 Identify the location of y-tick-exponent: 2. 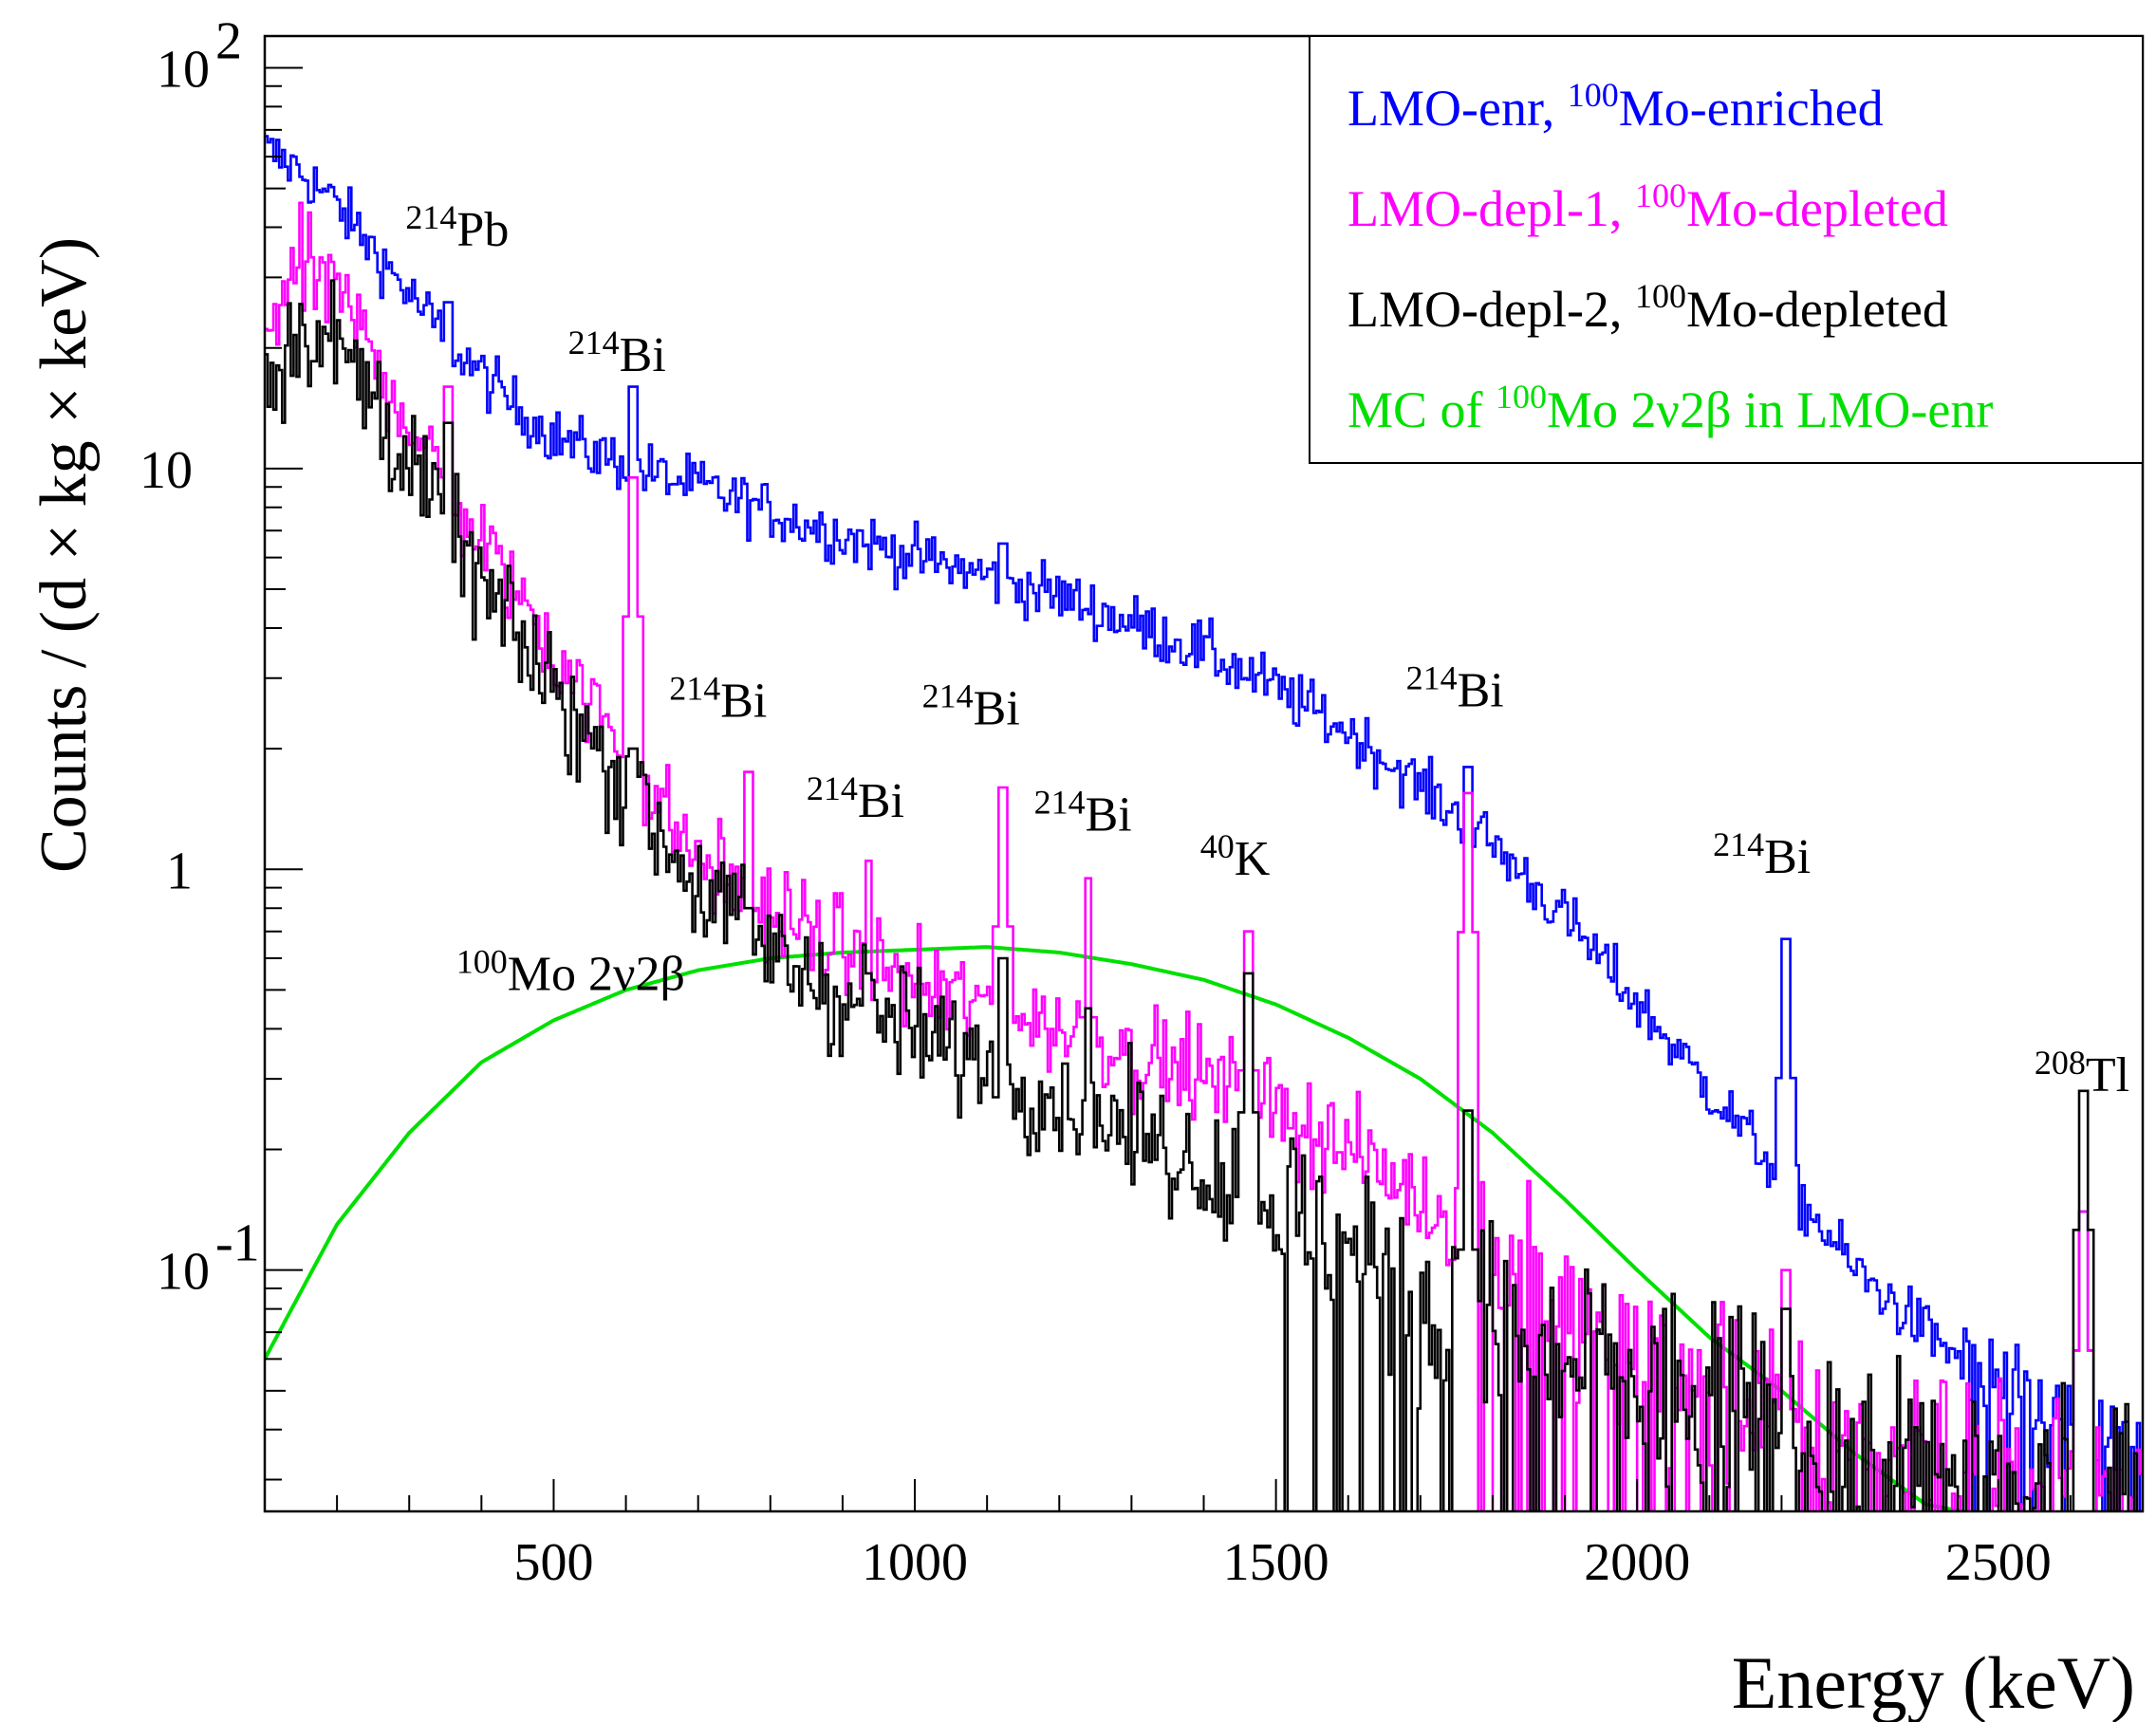
(228, 40).